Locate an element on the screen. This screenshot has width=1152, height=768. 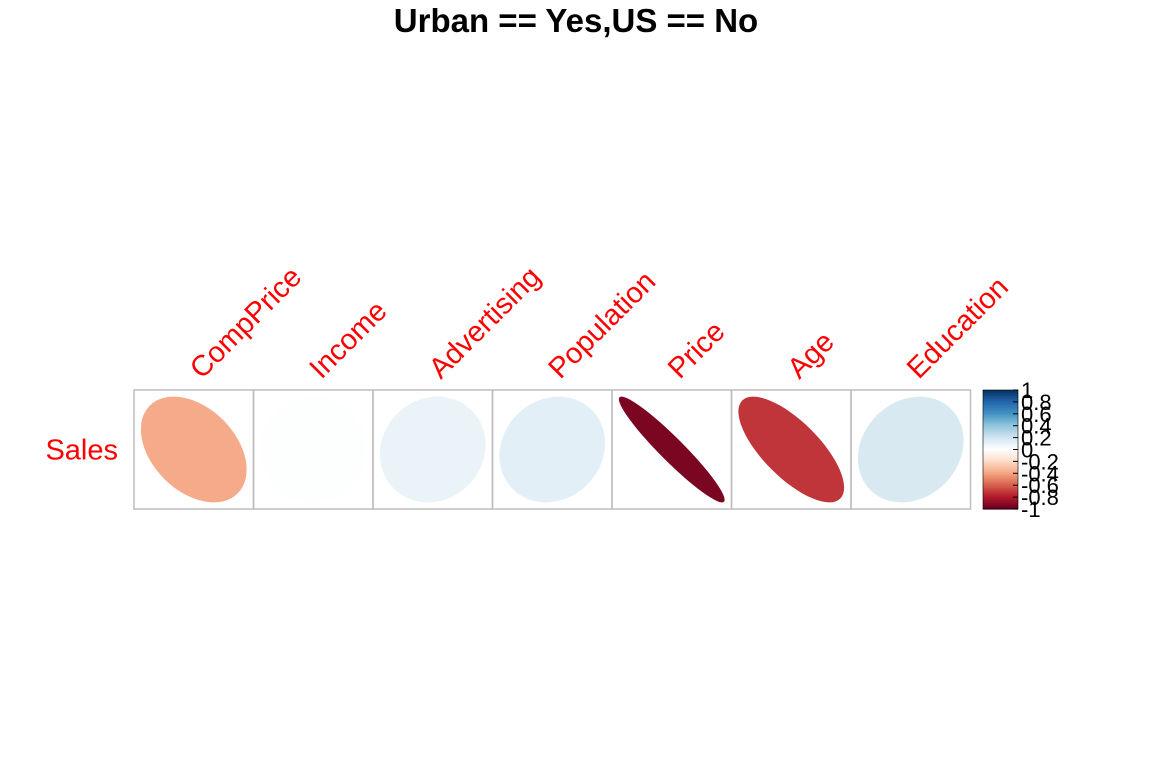
cell-border is located at coordinates (911, 449).